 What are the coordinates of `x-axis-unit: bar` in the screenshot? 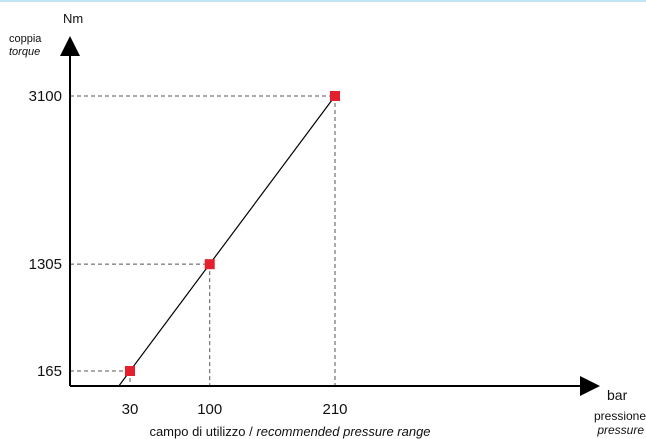 It's located at (617, 395).